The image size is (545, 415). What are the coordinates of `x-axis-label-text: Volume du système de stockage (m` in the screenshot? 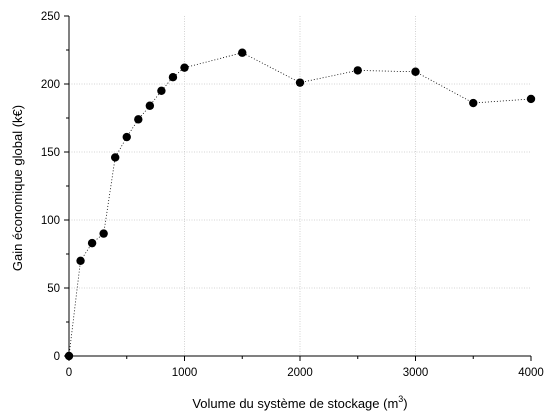 It's located at (295, 403).